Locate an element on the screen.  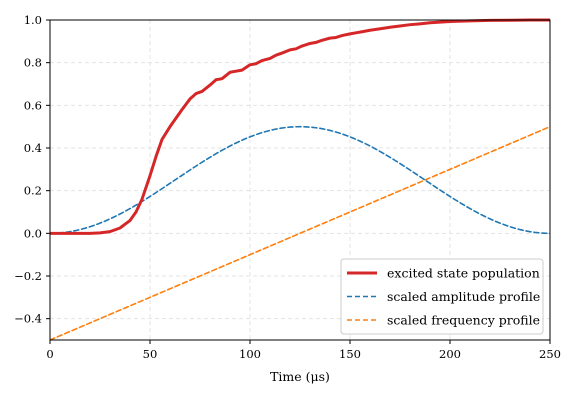
x-tick-label: 50 is located at coordinates (150, 354).